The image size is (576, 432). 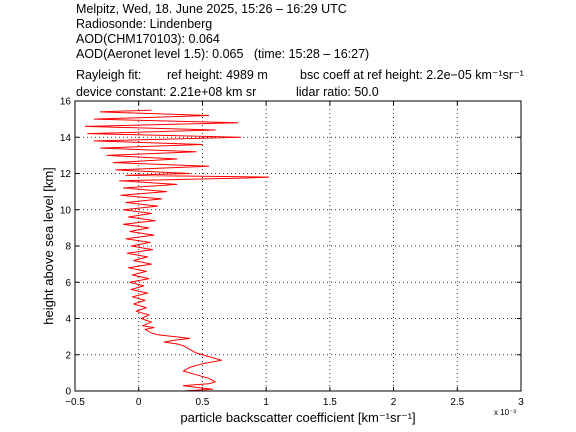 I want to click on y-tick-label: 8, so click(x=68, y=247).